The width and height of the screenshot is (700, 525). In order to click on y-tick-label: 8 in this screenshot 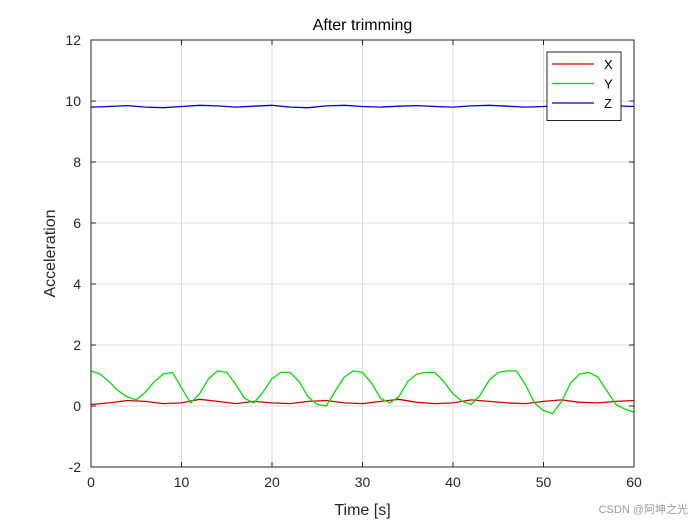, I will do `click(77, 162)`.